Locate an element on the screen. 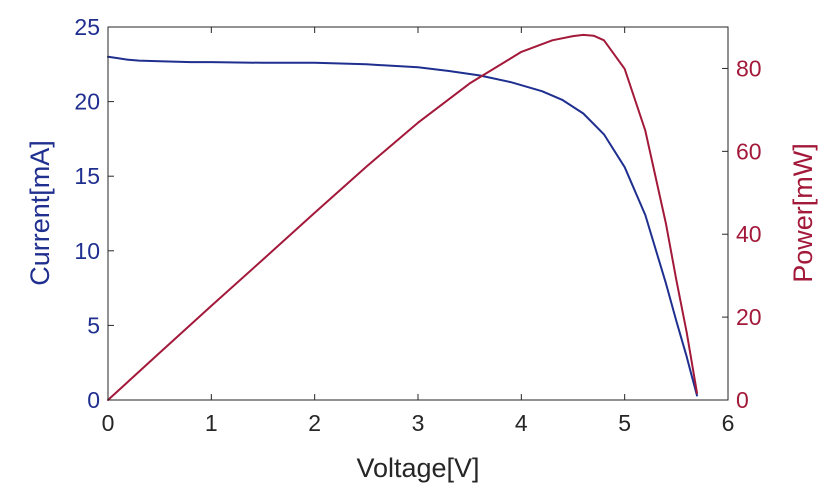  left-y-axis-label: Current[mA] is located at coordinates (40, 213).